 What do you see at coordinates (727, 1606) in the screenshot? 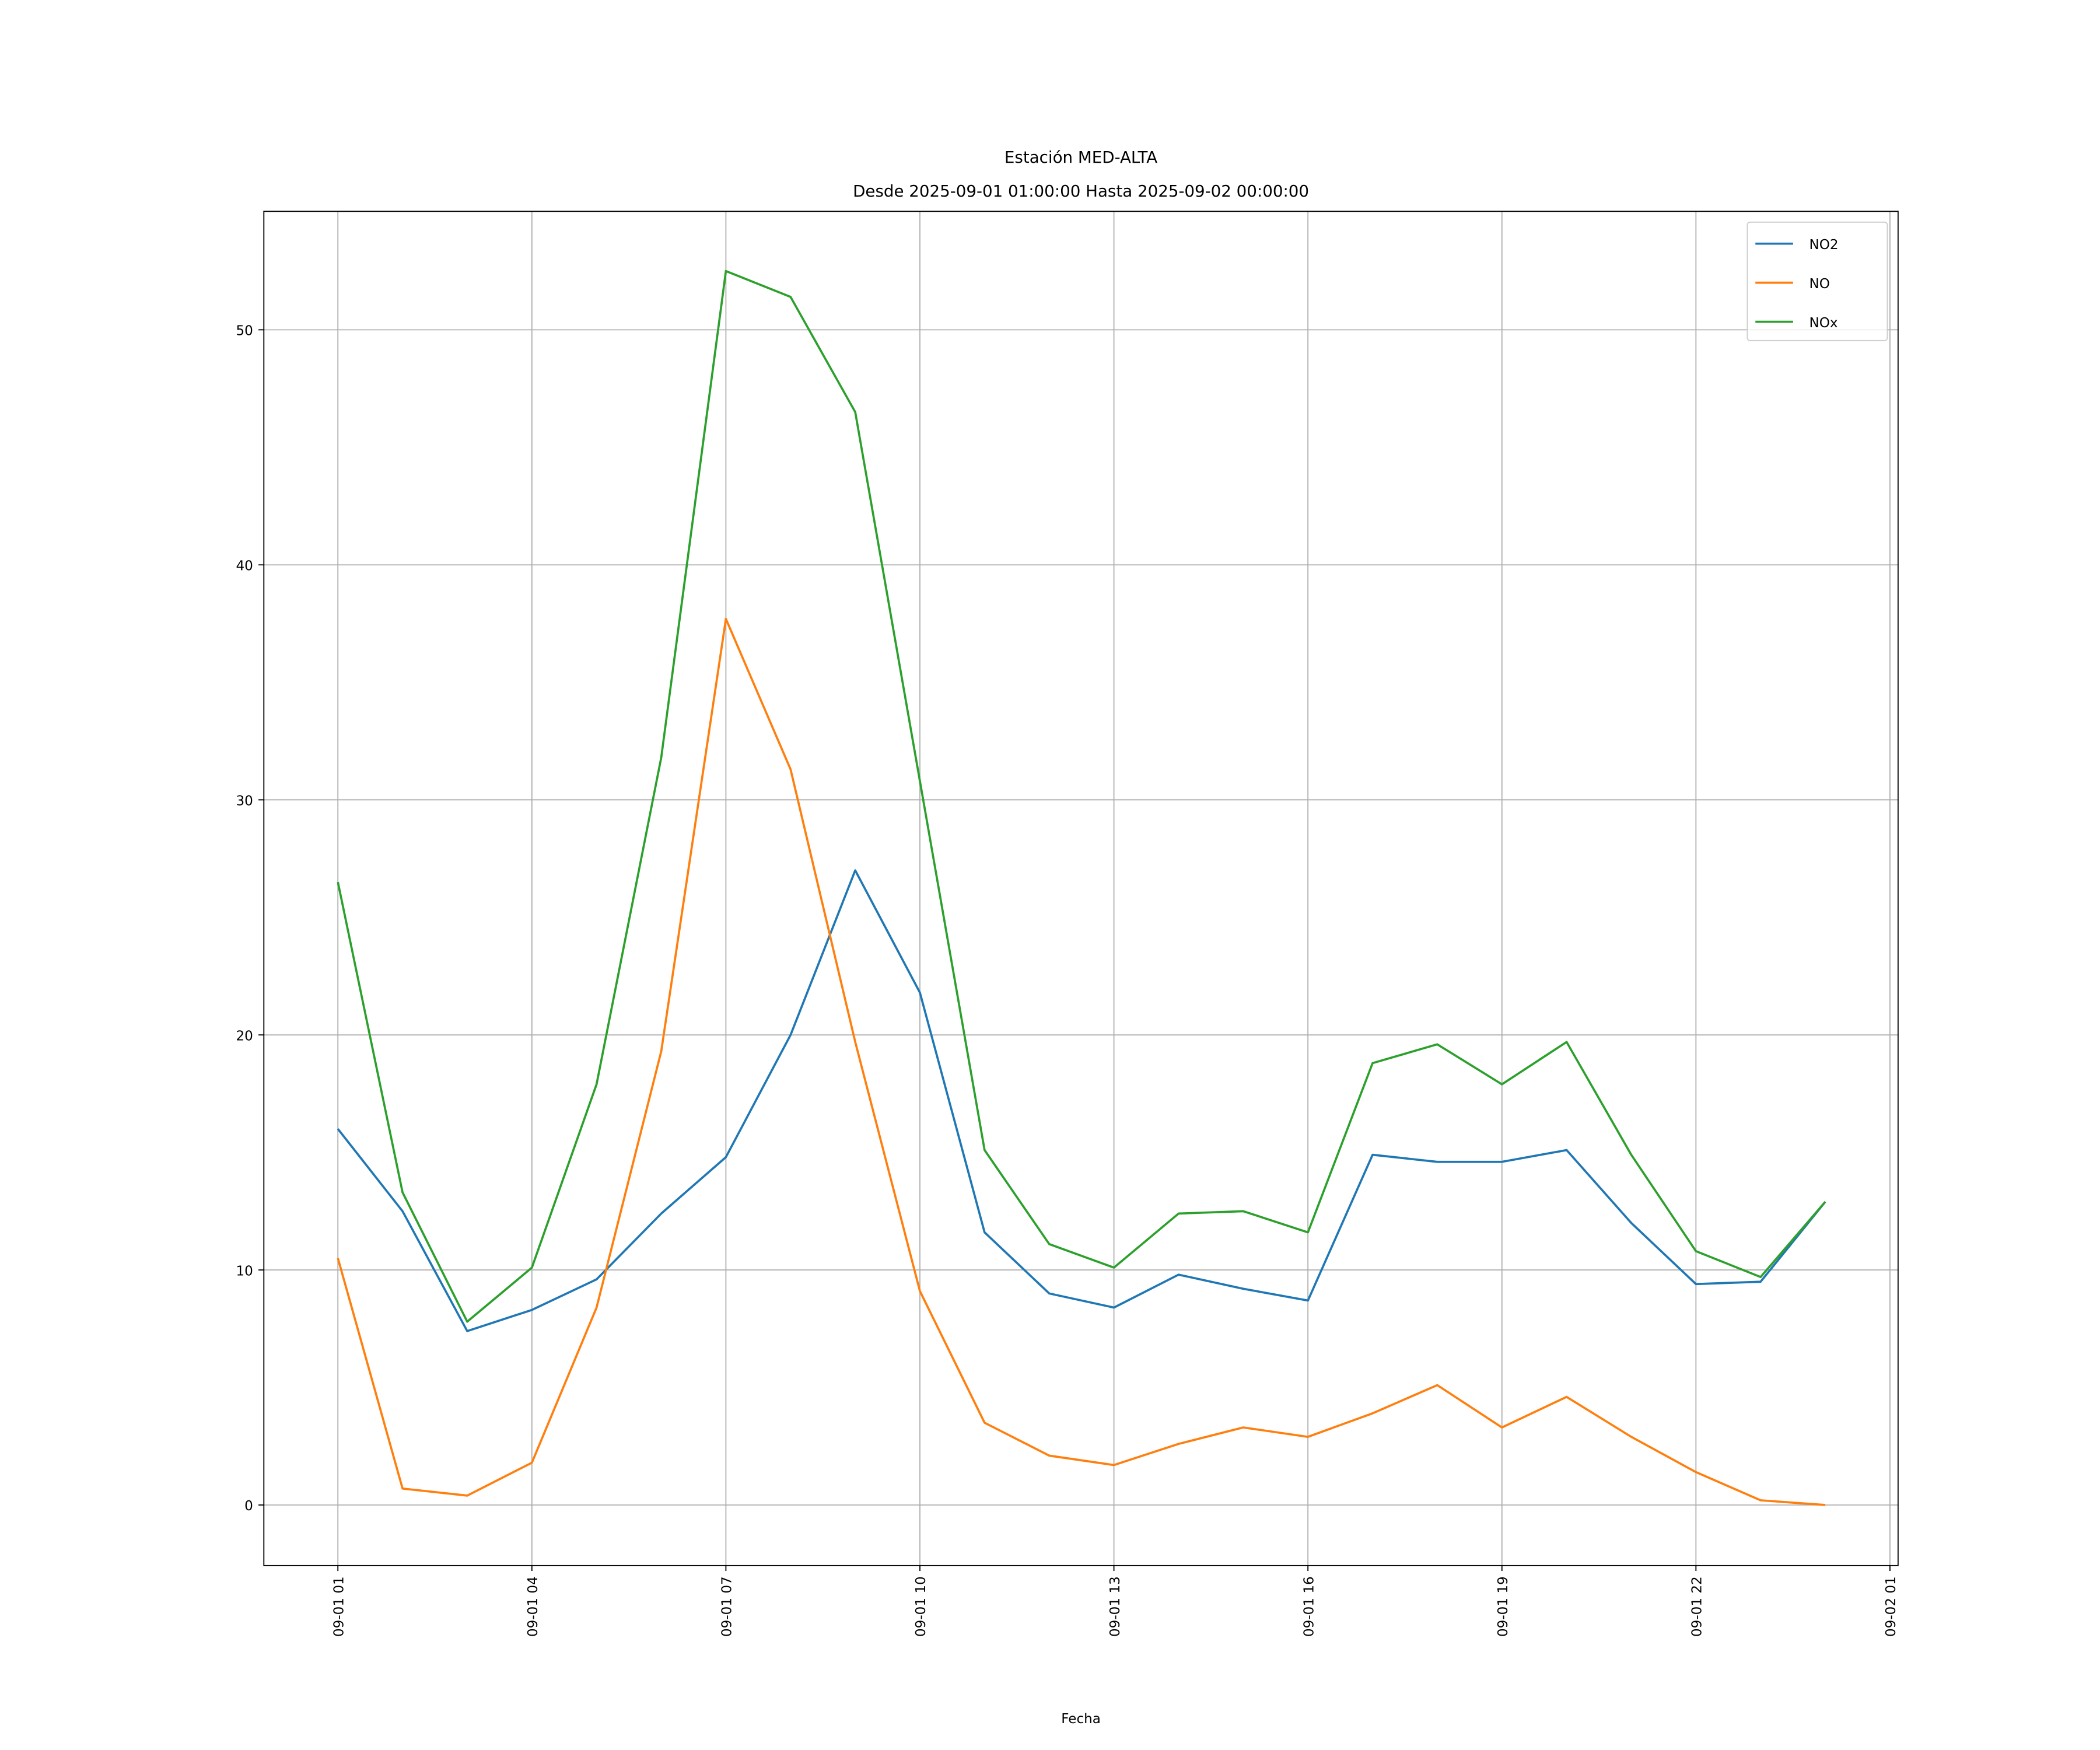
I see `x-tick-label: 09-01 07` at bounding box center [727, 1606].